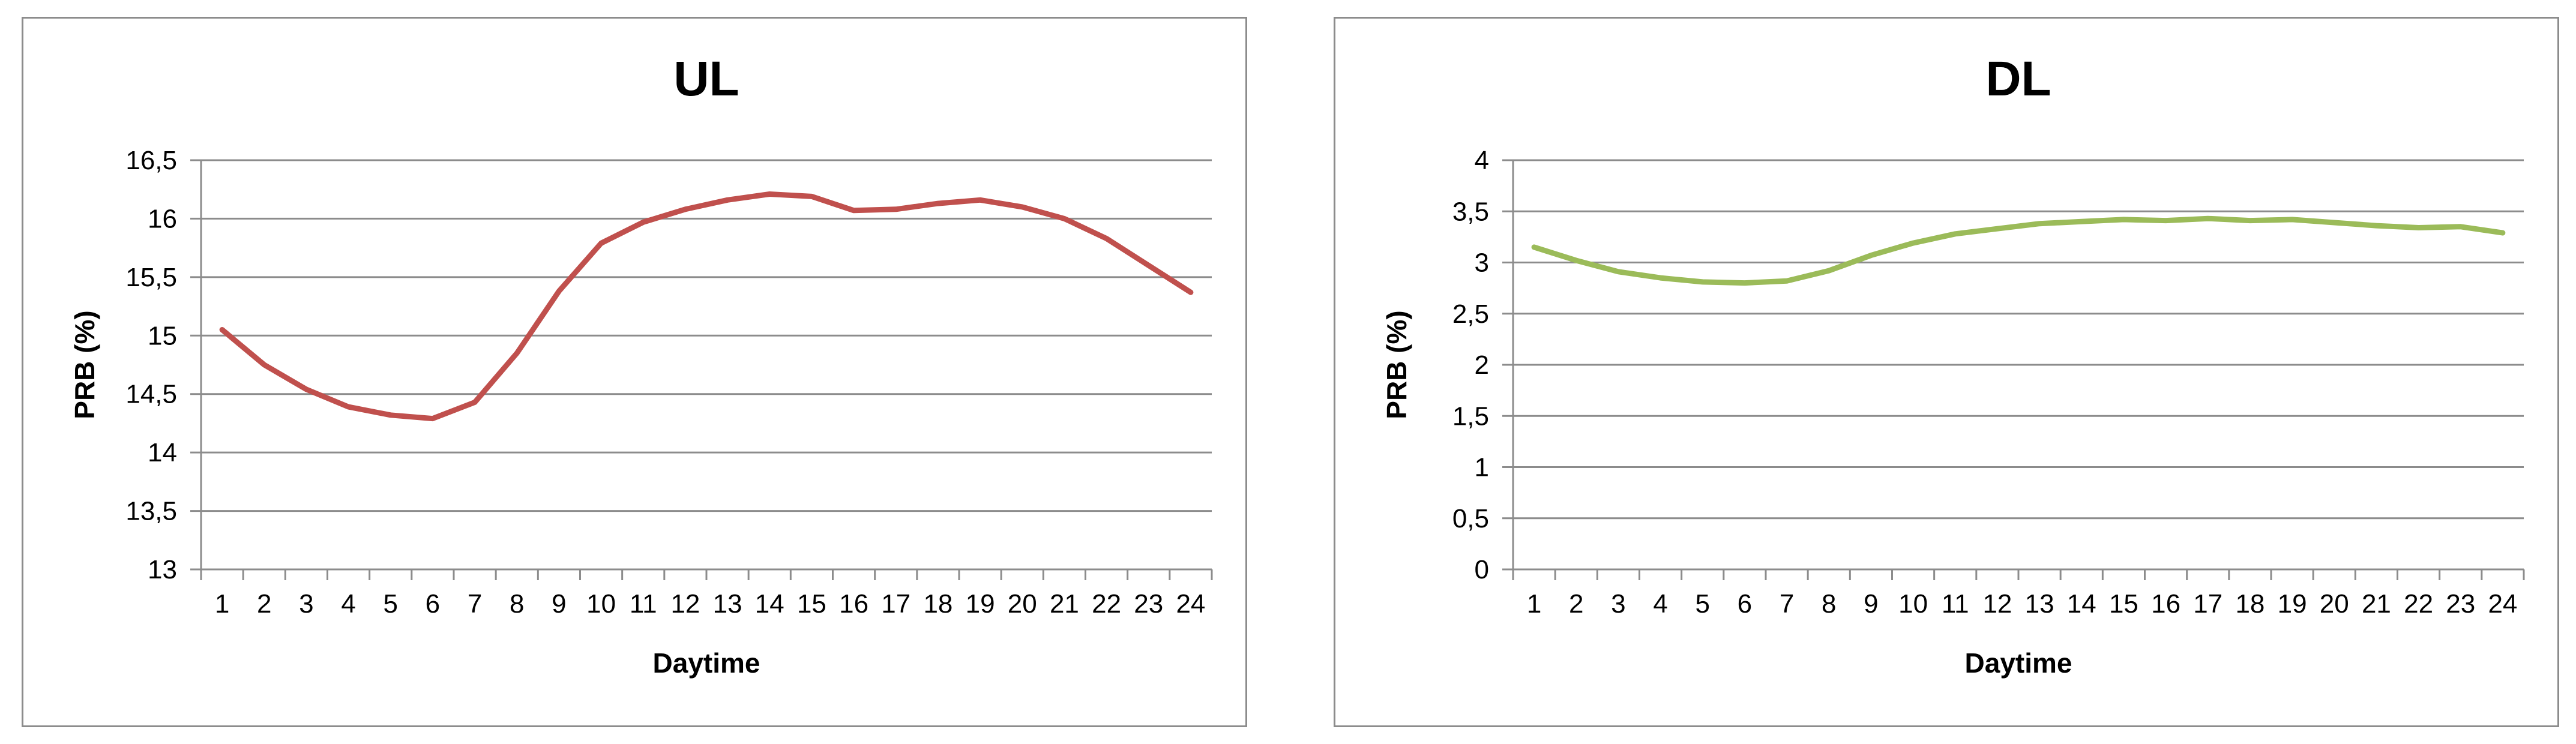  I want to click on dl-y-tick-label: 2,5, so click(1471, 314).